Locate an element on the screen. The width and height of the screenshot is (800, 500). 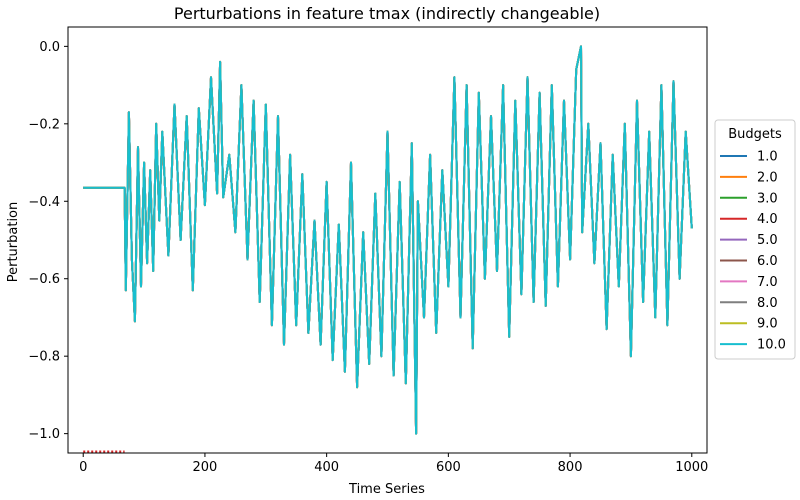
x-tick-label: 400 is located at coordinates (326, 467).